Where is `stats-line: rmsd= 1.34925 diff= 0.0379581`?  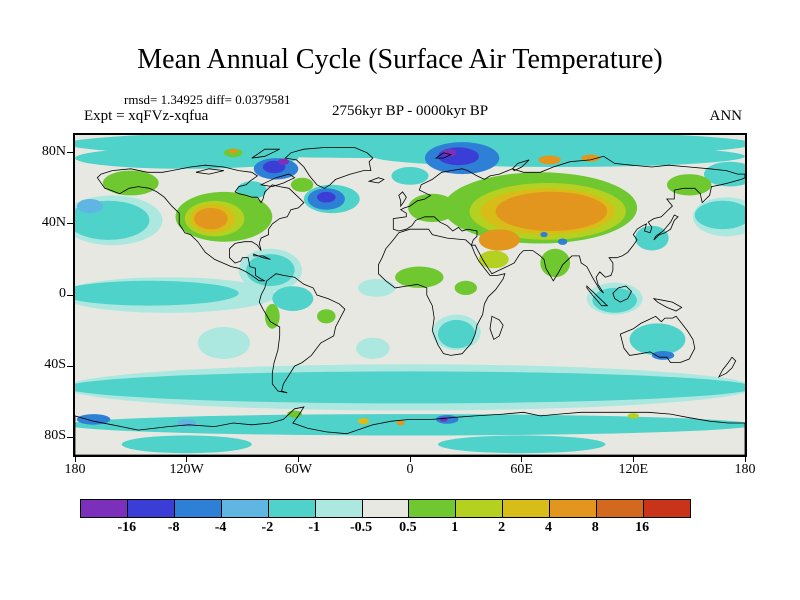 stats-line: rmsd= 1.34925 diff= 0.0379581 is located at coordinates (207, 99).